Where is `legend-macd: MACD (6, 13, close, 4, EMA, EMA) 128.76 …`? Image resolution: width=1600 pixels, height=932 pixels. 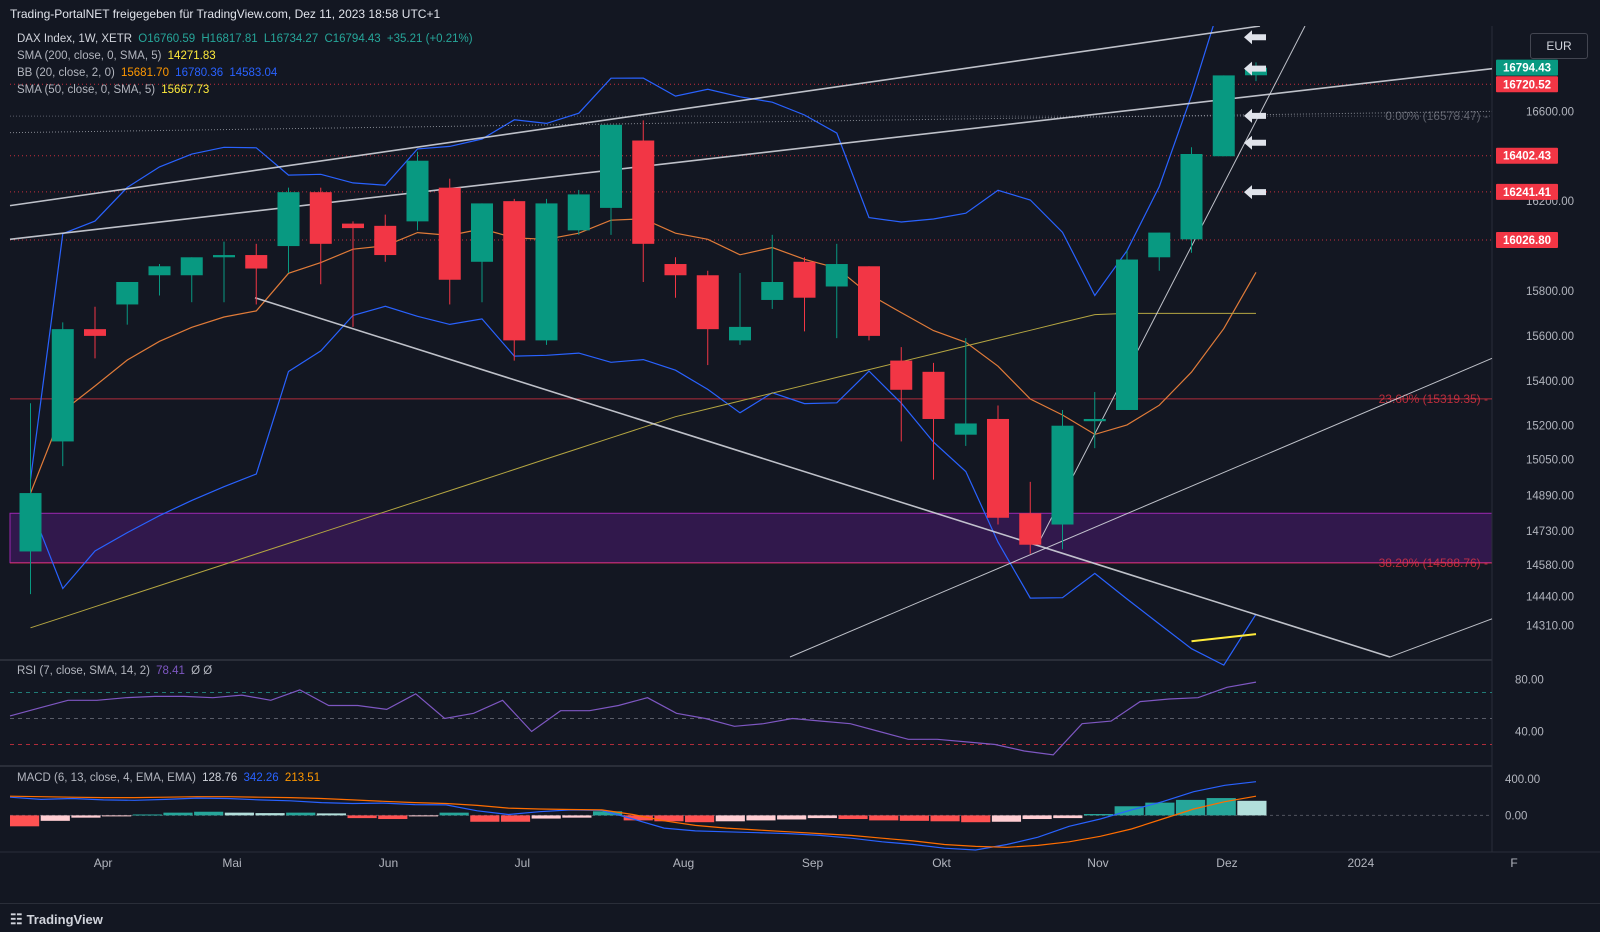 legend-macd: MACD (6, 13, close, 4, EMA, EMA) 128.76 … is located at coordinates (170, 778).